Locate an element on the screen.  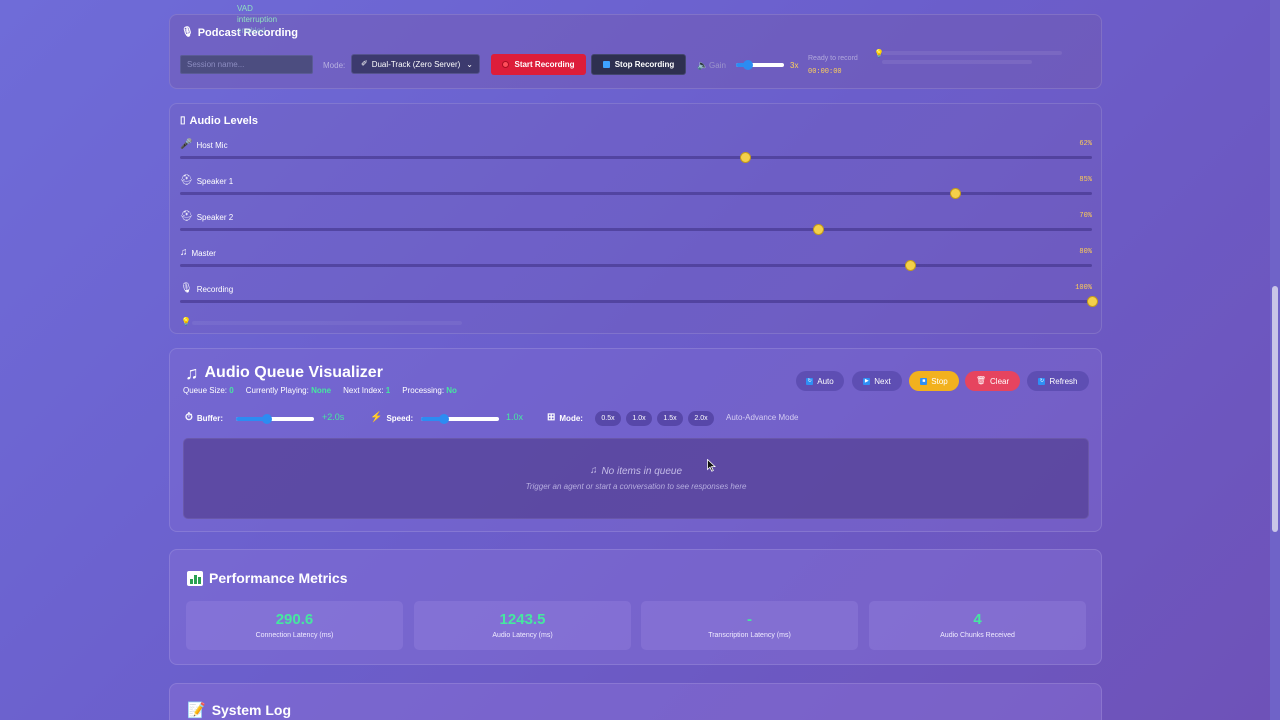
vad-enabled-label: enabled is located at coordinates (251, 30).